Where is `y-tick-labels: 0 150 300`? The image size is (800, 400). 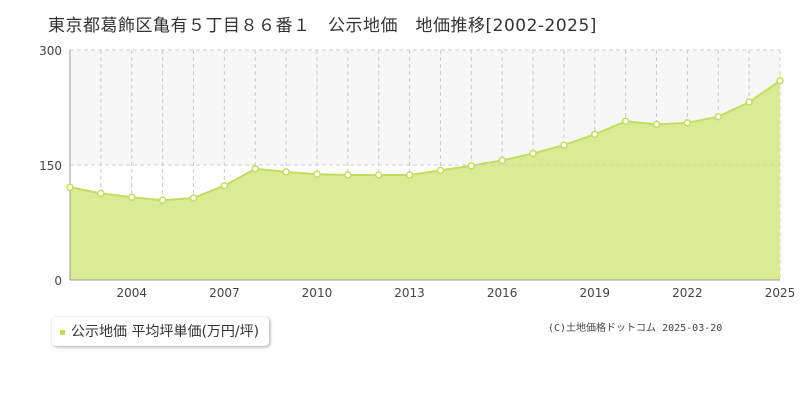
y-tick-labels: 0 150 300 is located at coordinates (50, 166).